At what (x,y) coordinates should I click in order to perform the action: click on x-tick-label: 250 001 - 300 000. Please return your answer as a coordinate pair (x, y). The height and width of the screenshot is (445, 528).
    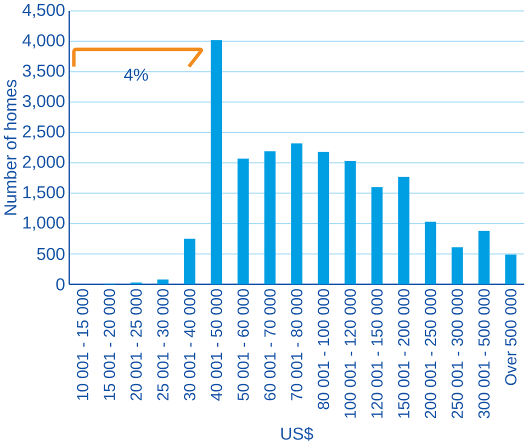
    Looking at the image, I should click on (457, 353).